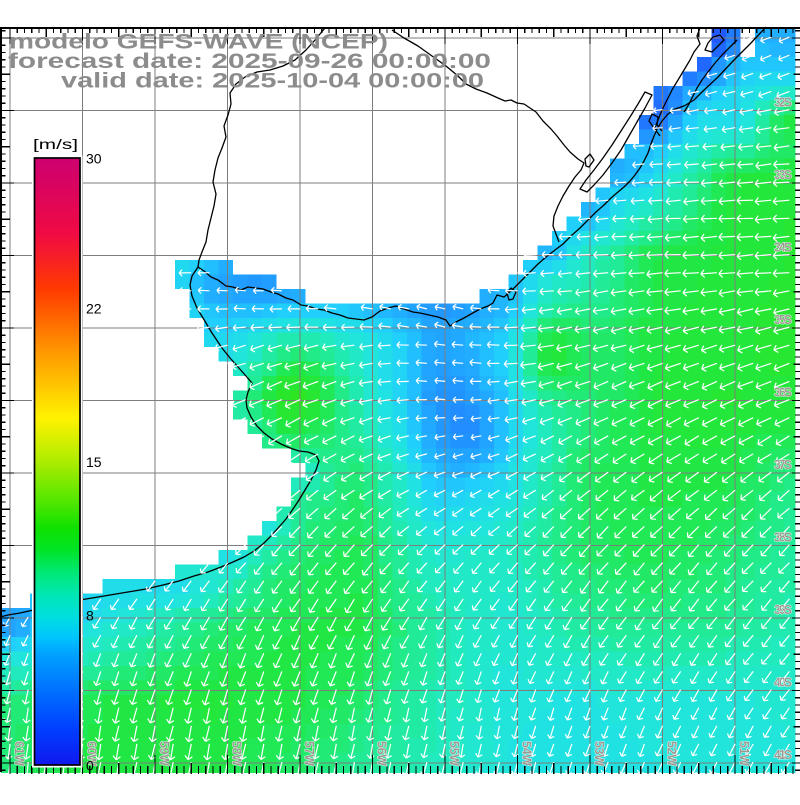 Image resolution: width=800 pixels, height=805 pixels. I want to click on svg-text: 52W, so click(672, 753).